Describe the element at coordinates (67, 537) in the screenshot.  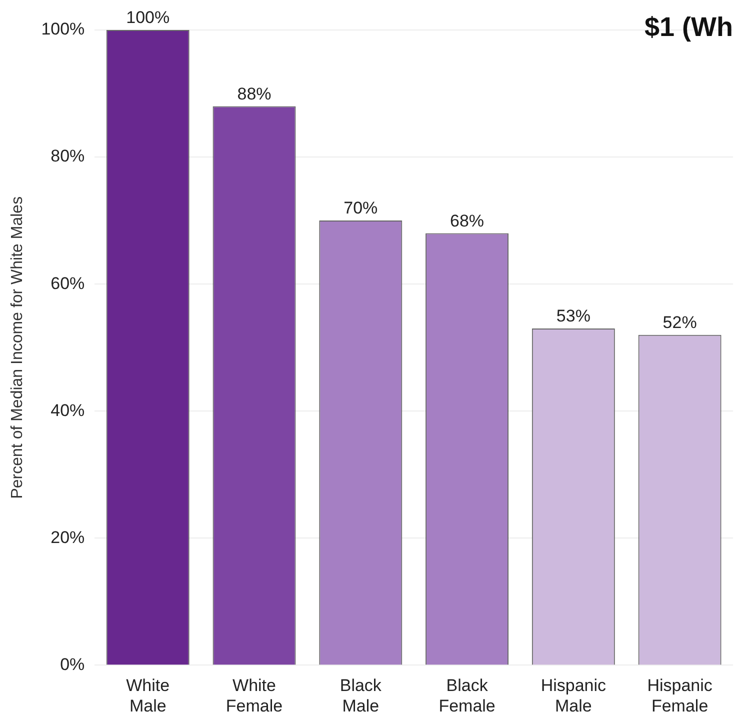
I see `y-tick-label: 20%` at that location.